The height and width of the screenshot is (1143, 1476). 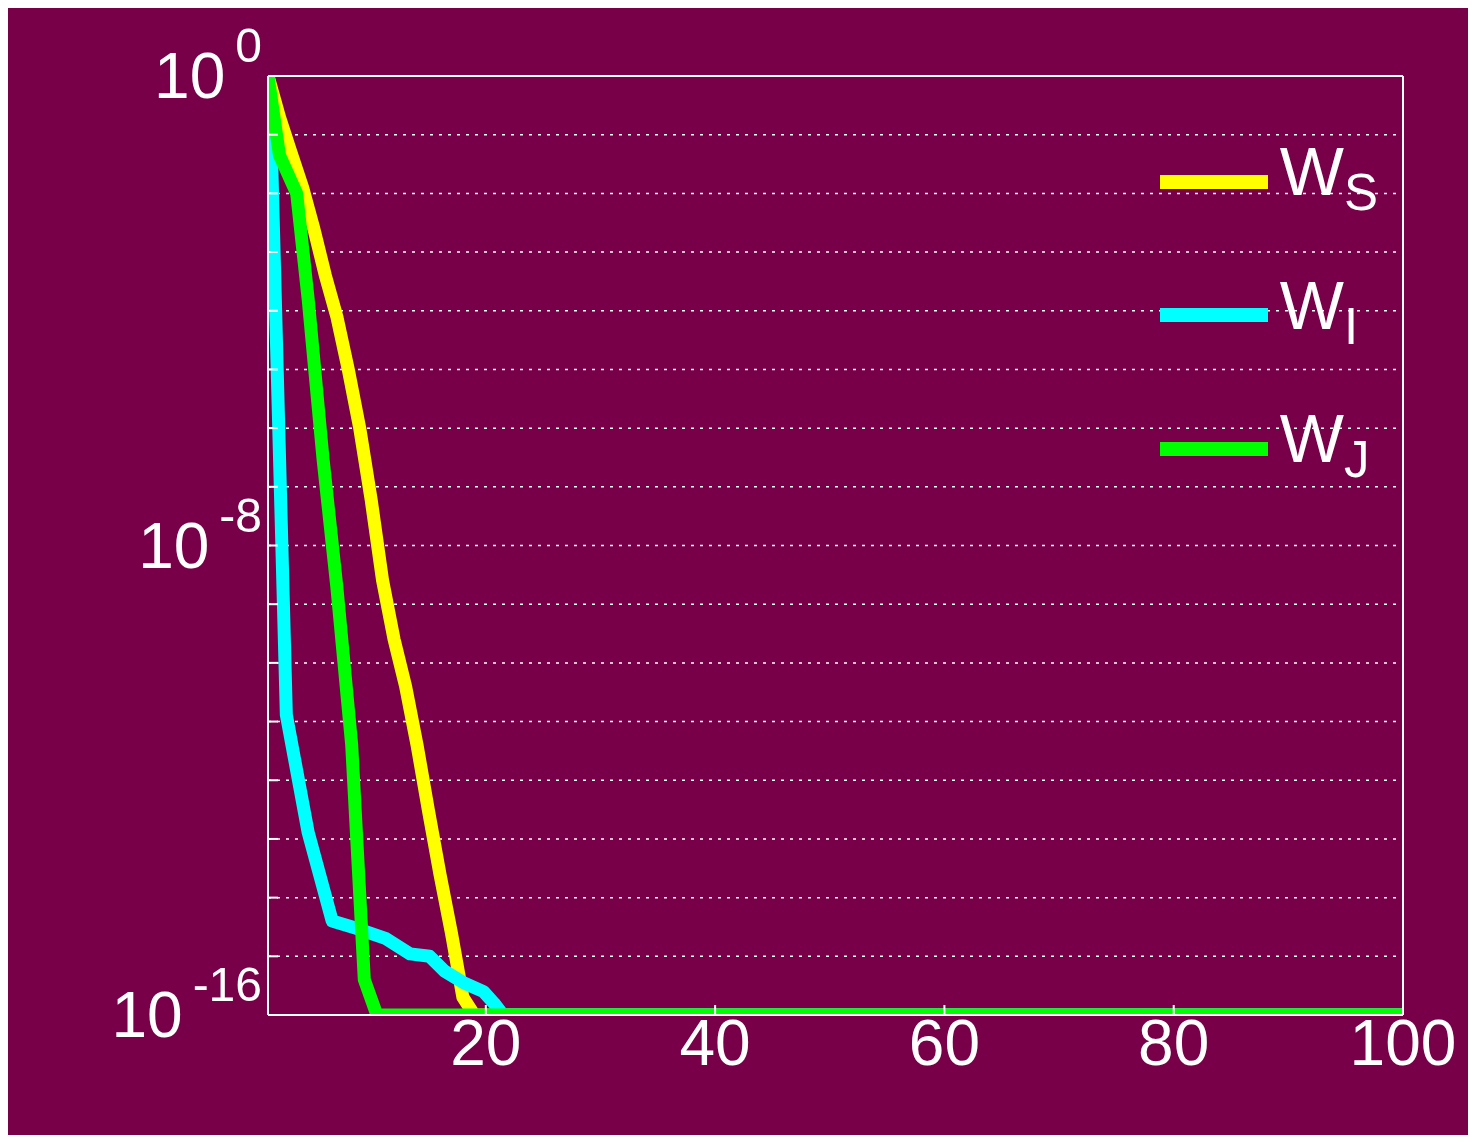 I want to click on legend-label: W$_{S}$, so click(x=1328, y=177).